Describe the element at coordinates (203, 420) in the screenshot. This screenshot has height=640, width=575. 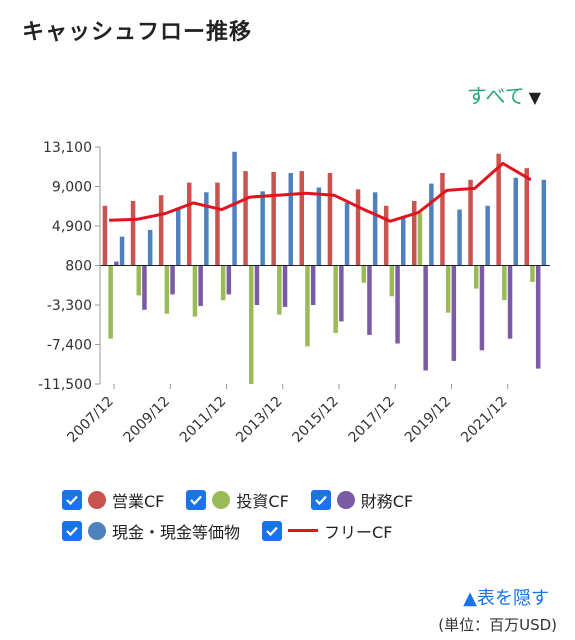
I see `x-tick-label: 2011/12` at that location.